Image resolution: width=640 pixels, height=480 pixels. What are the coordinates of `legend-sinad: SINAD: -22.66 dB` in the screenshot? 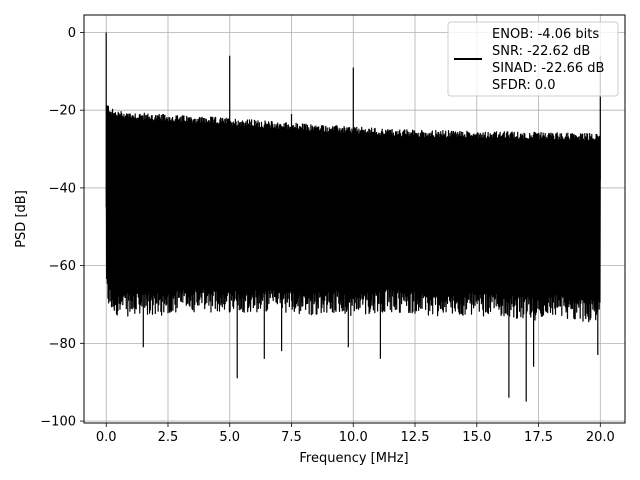 It's located at (548, 68).